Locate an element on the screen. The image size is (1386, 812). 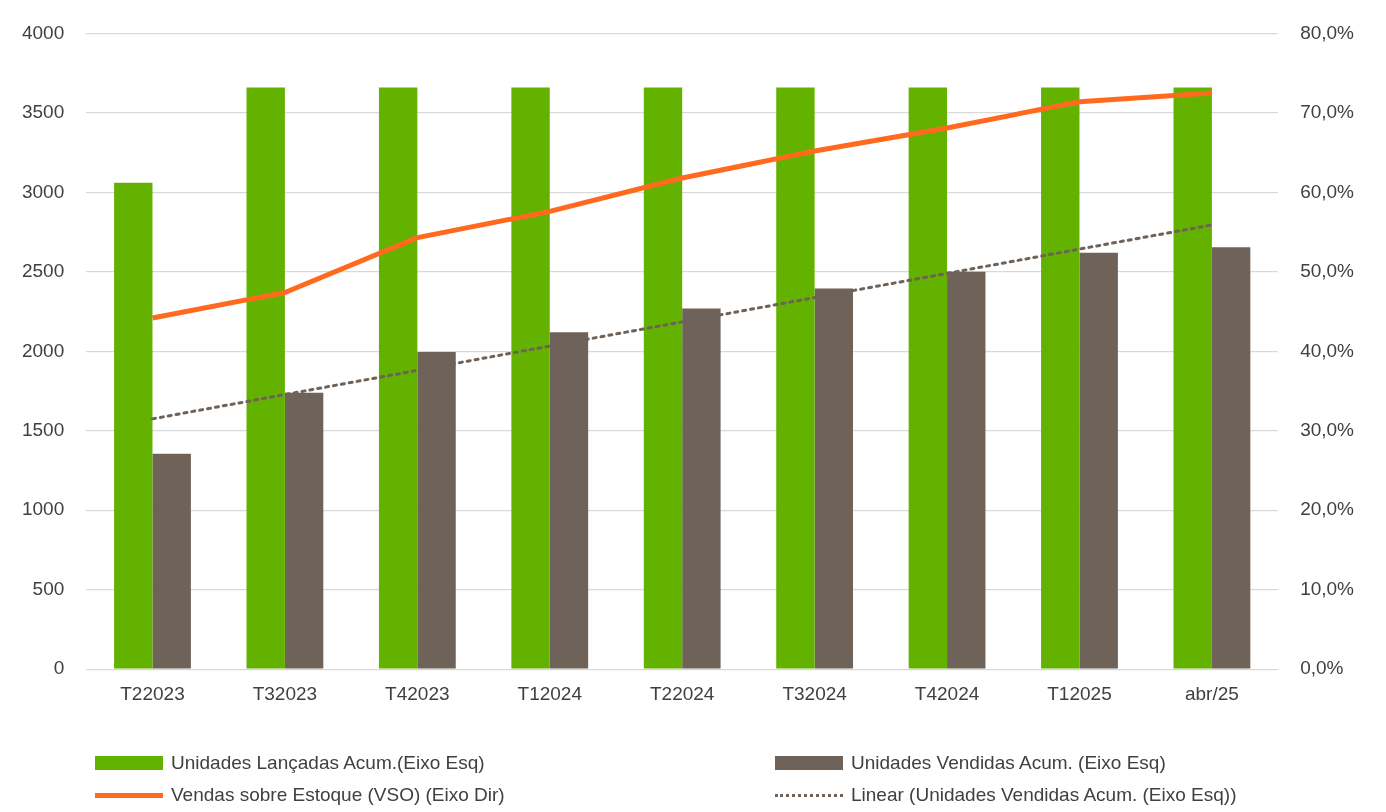
y2-tick-label: 10,0% is located at coordinates (1327, 588).